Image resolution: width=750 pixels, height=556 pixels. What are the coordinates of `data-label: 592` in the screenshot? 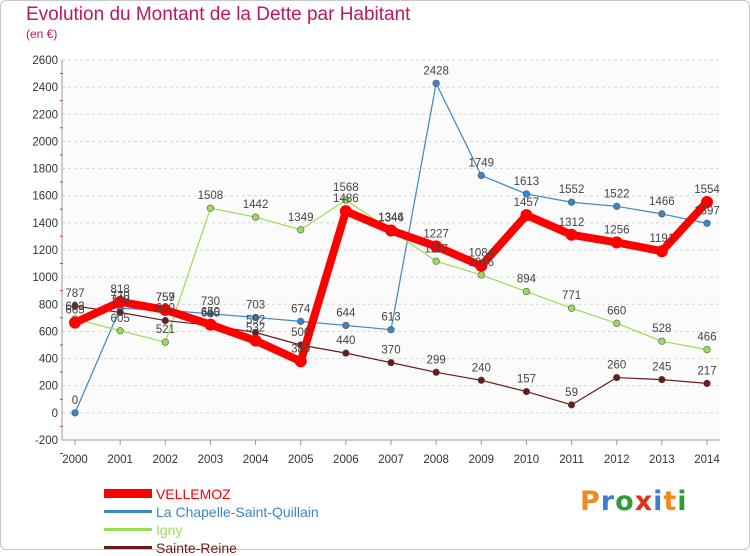 It's located at (255, 321).